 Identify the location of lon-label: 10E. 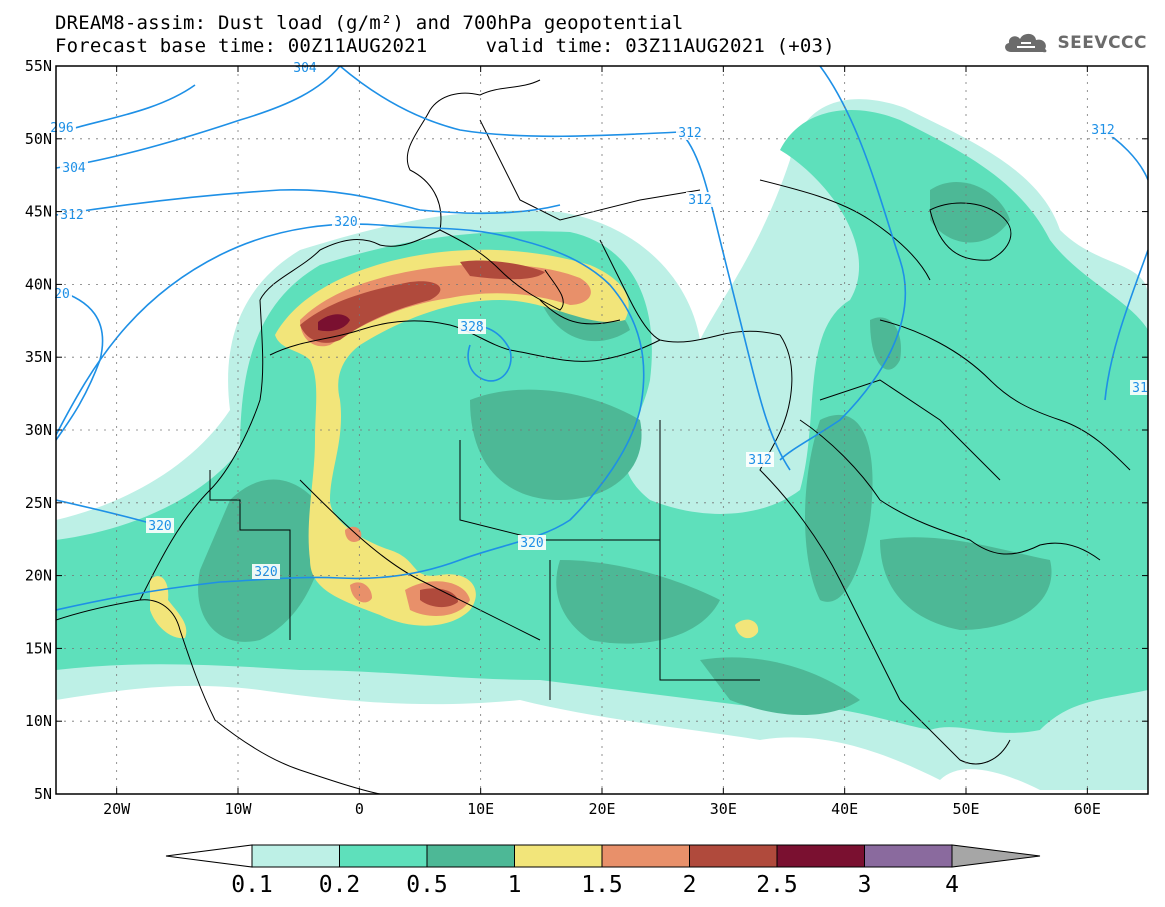
(480, 809).